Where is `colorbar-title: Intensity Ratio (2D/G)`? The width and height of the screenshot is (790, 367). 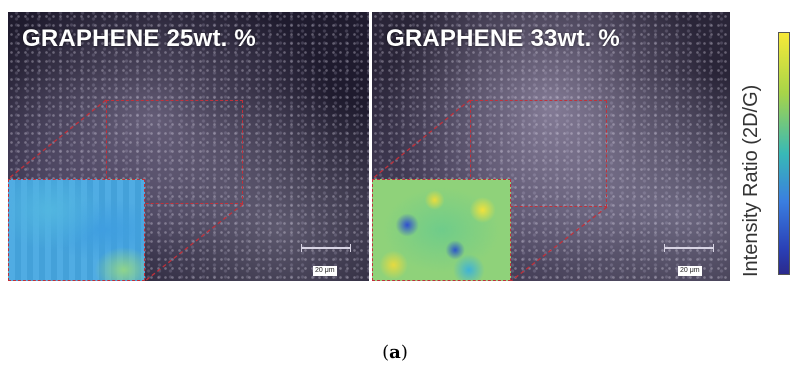
colorbar-title: Intensity Ratio (2D/G) is located at coordinates (751, 180).